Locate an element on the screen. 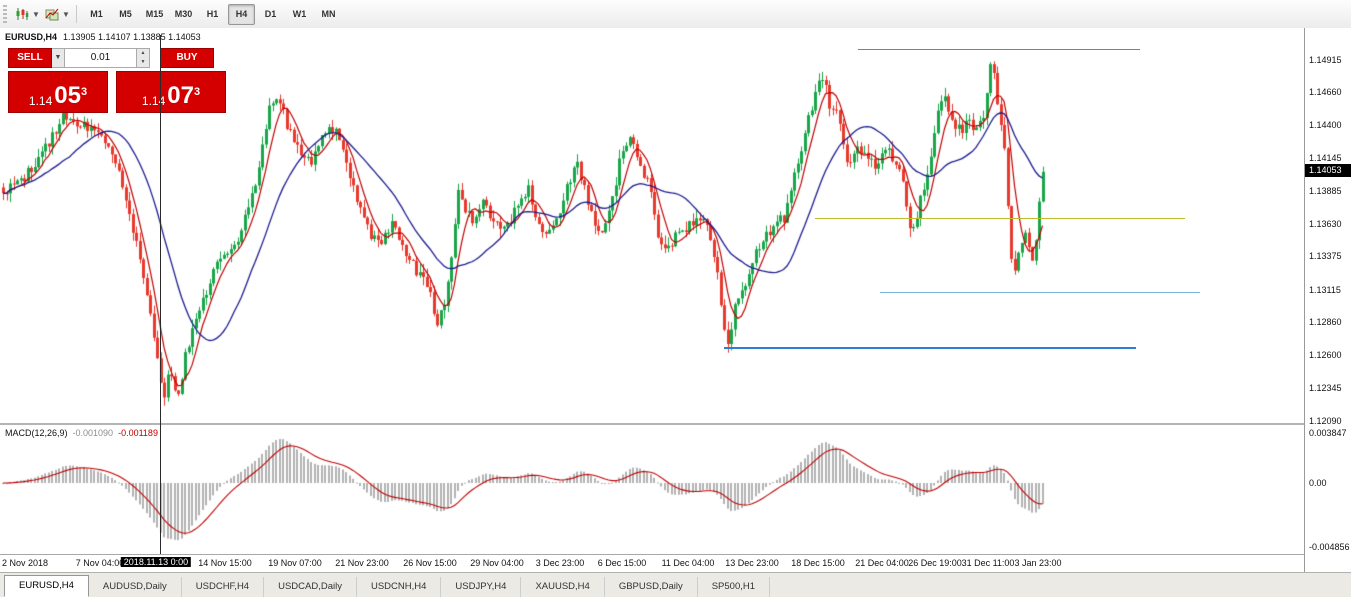 The height and width of the screenshot is (597, 1351). resistance-line-red is located at coordinates (999, 50).